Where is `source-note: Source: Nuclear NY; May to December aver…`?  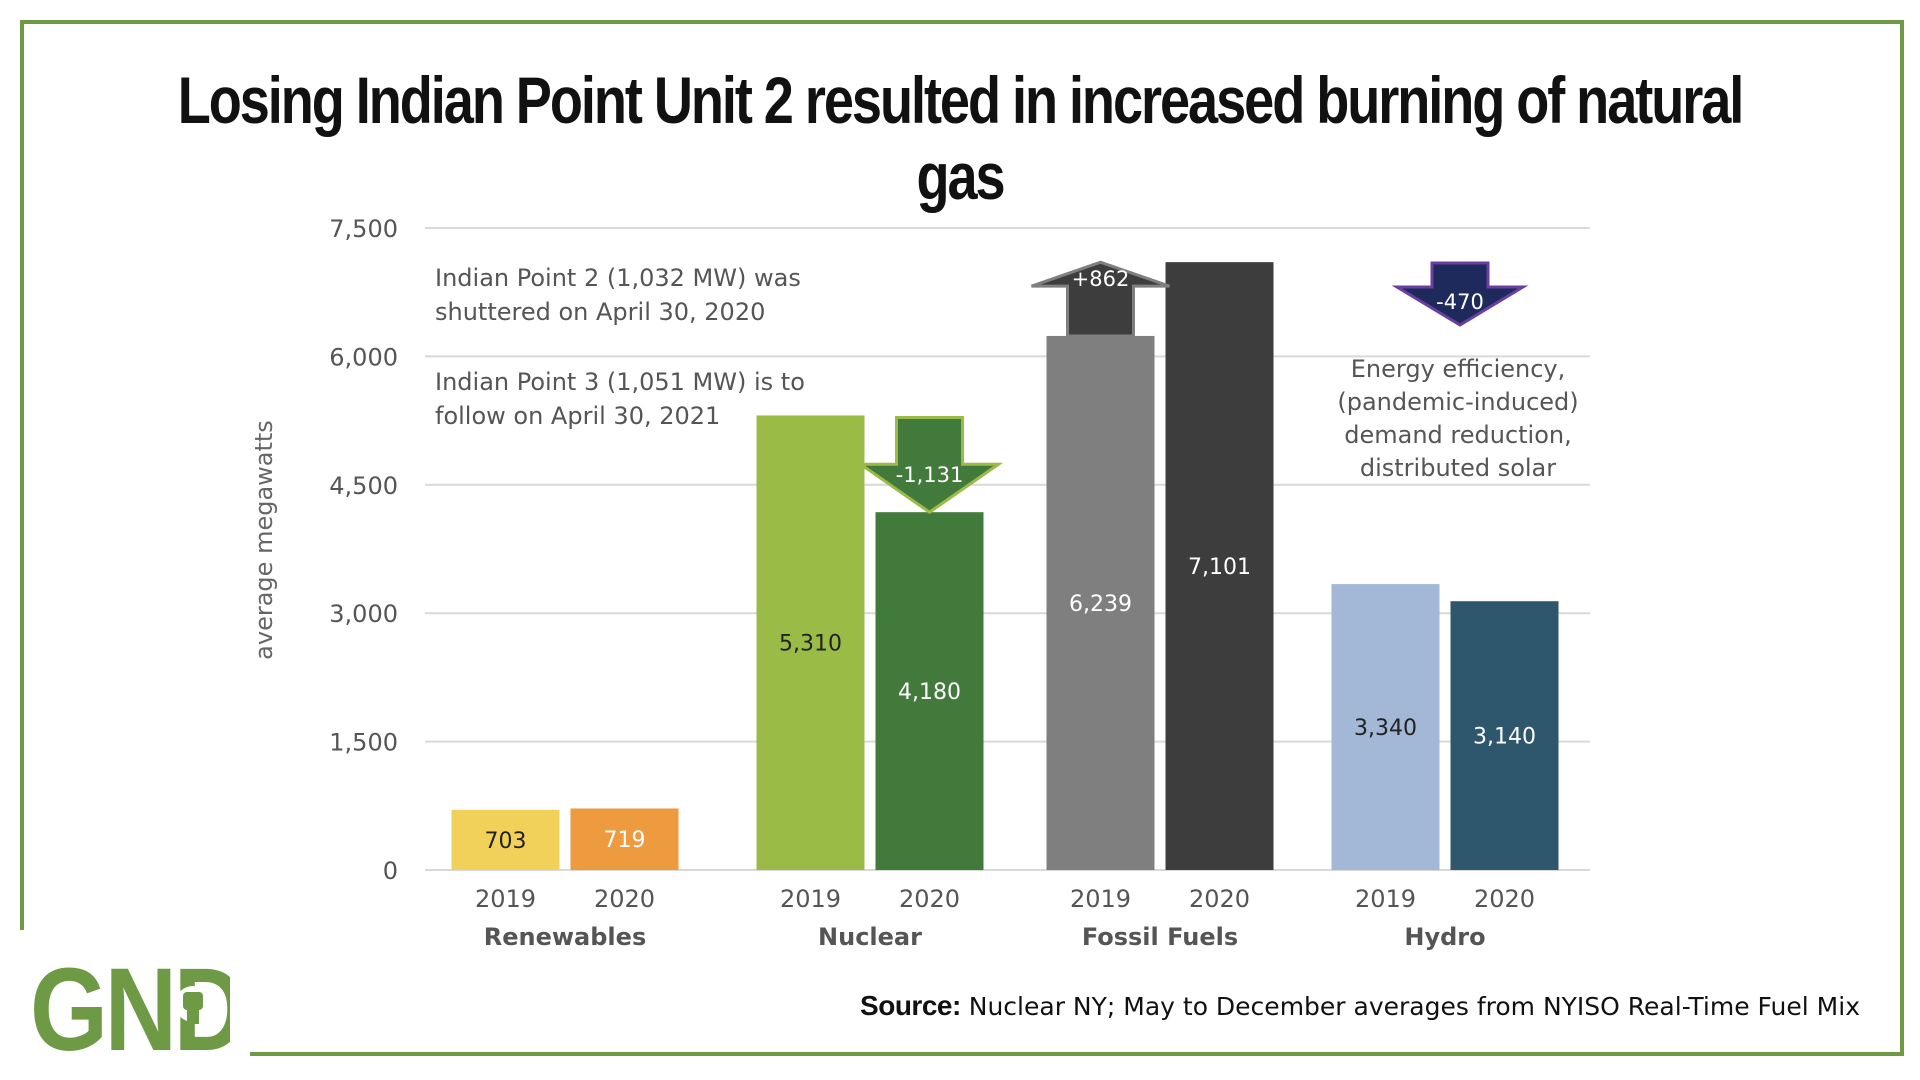 source-note: Source: Nuclear NY; May to December aver… is located at coordinates (1360, 1006).